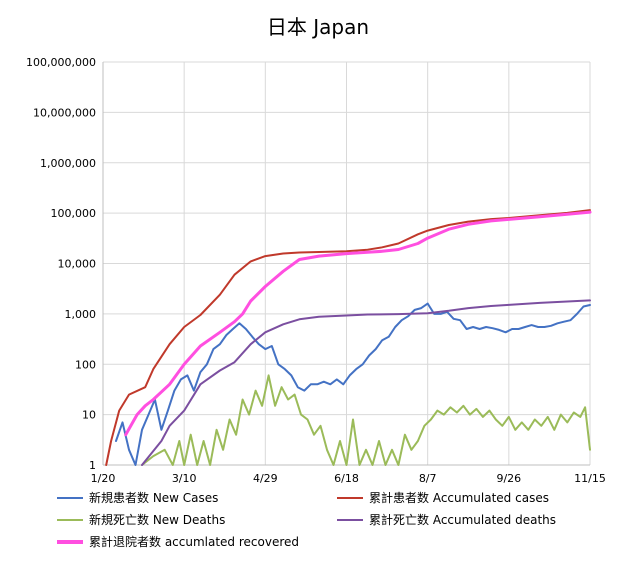  Describe the element at coordinates (590, 478) in the screenshot. I see `x-tick-label: 11/15` at that location.